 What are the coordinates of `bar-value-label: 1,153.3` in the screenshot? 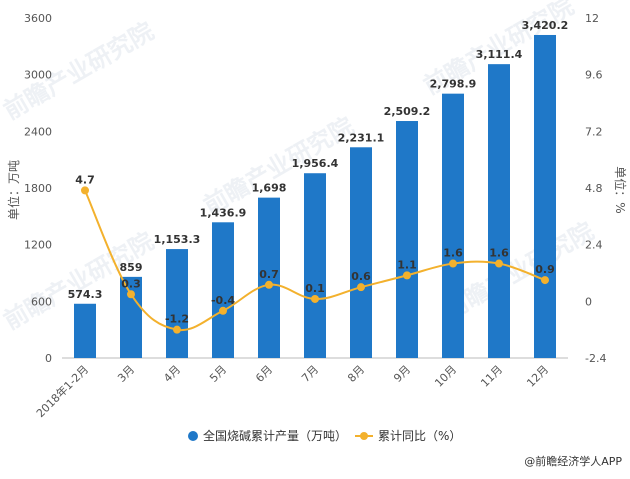 It's located at (177, 239).